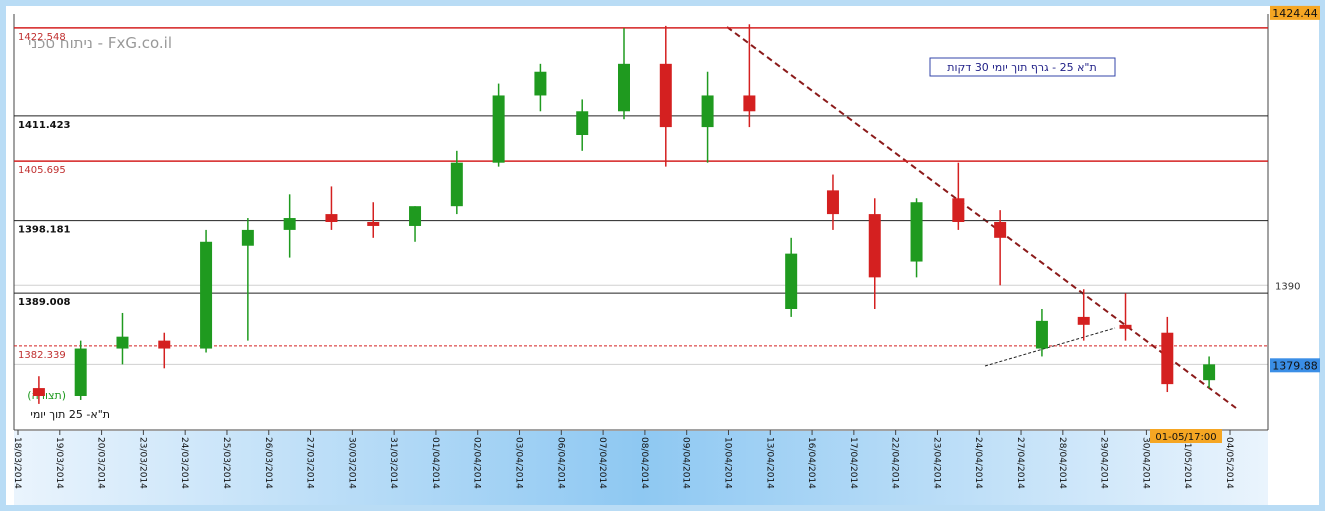 The height and width of the screenshot is (515, 1325). Describe the element at coordinates (1145, 463) in the screenshot. I see `x-tick-label: 30/04/2014` at that location.